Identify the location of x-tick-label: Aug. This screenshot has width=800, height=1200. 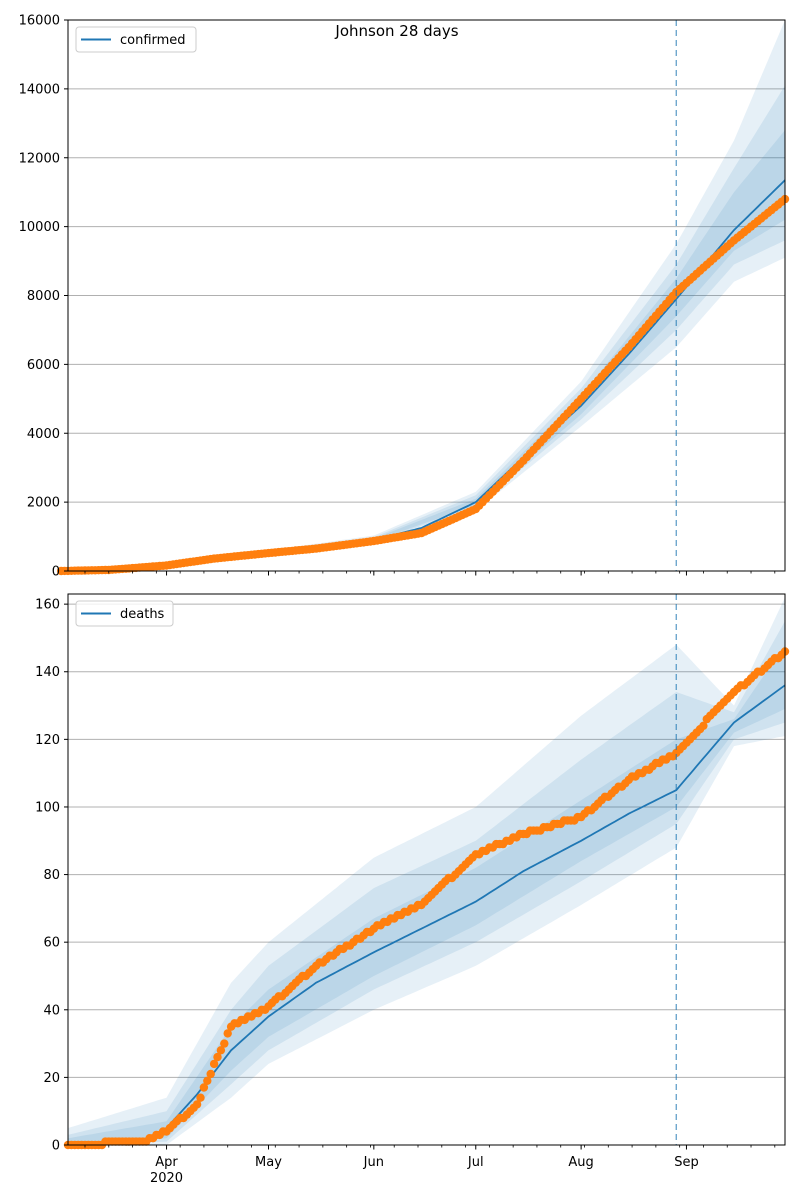
(580, 1162).